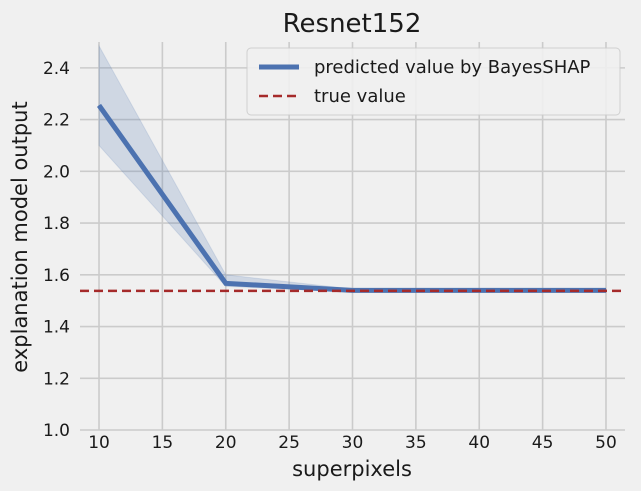  I want to click on x-tick-label-40: 40, so click(479, 443).